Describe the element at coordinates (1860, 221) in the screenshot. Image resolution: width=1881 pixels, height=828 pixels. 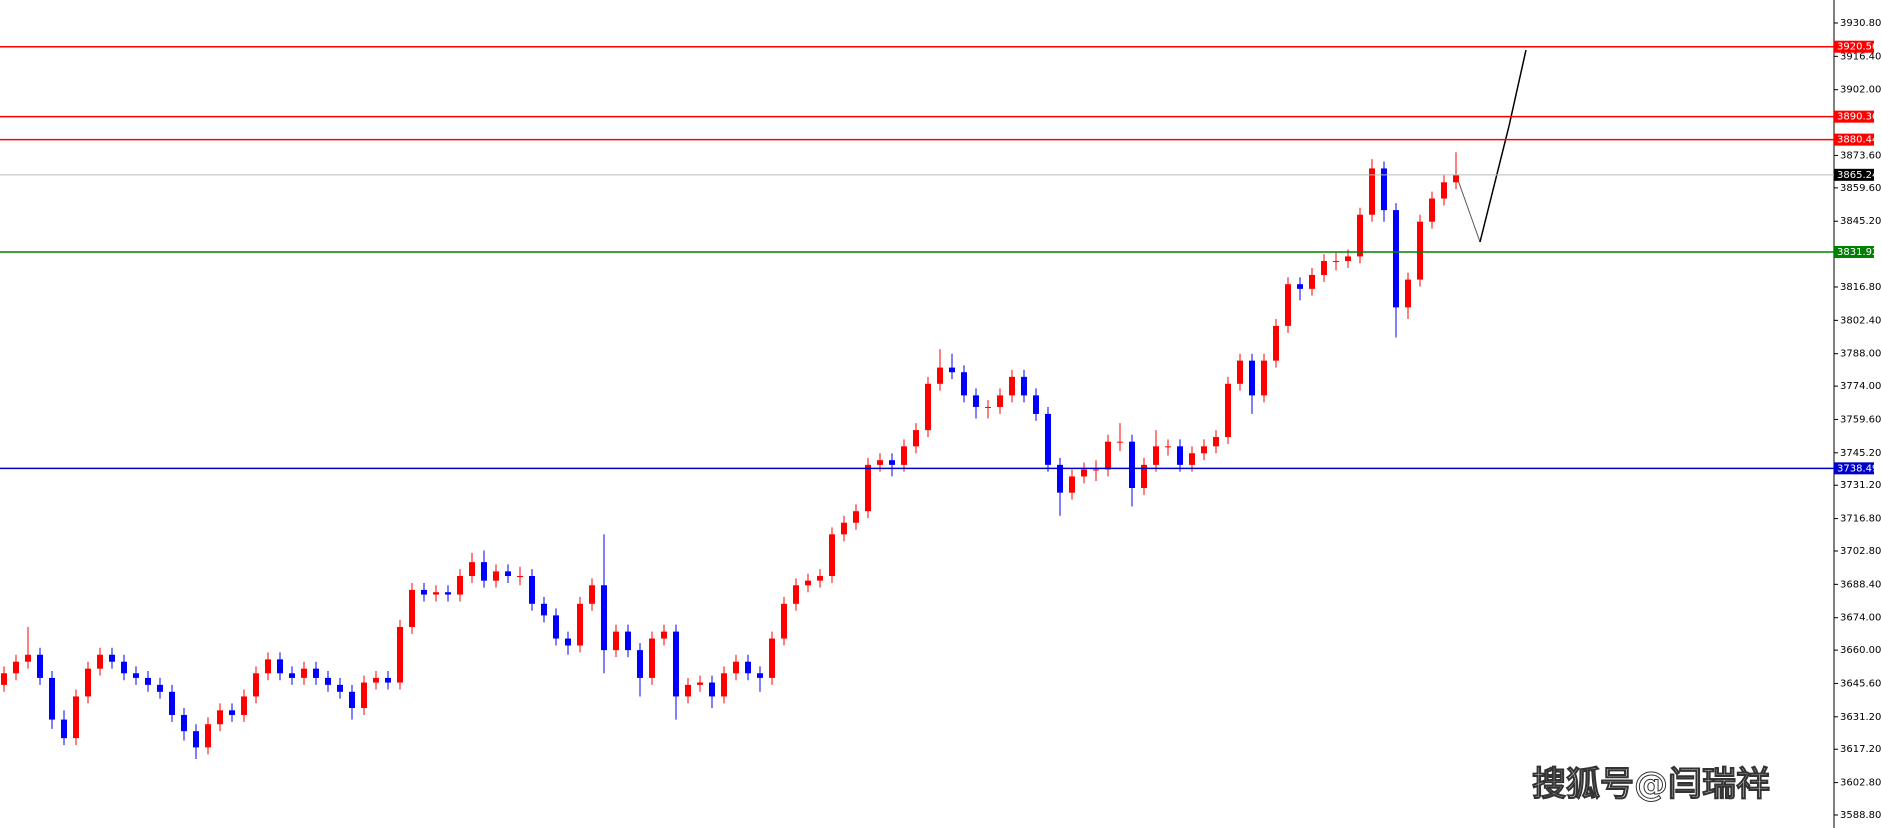
I see `y-tick-label: 3845.20` at that location.